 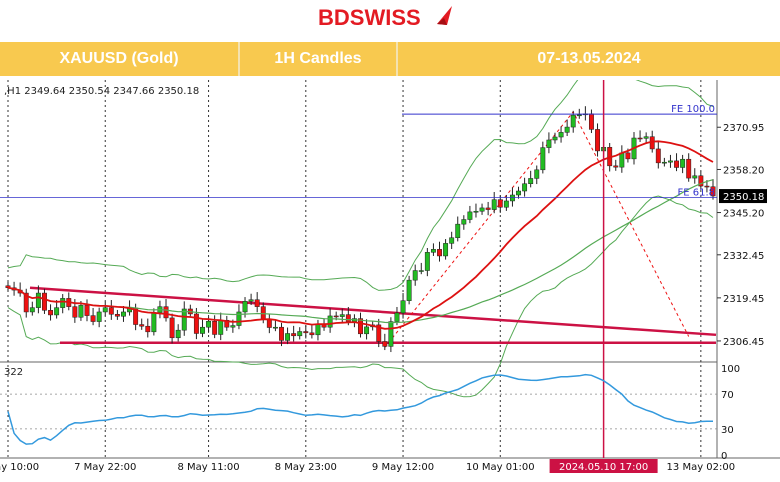 I want to click on price-tick-label: 2345.20, so click(x=743, y=214).